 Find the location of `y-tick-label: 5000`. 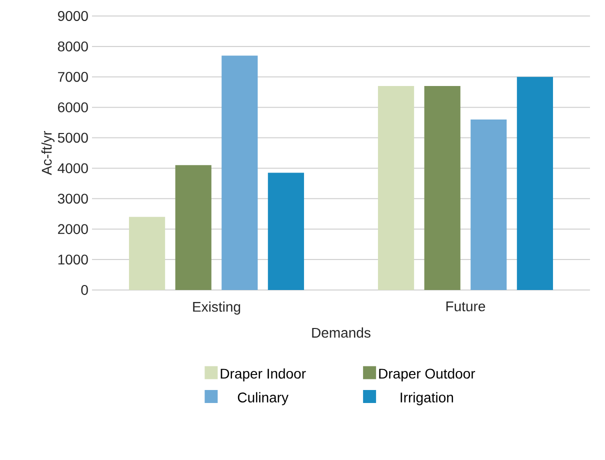

y-tick-label: 5000 is located at coordinates (73, 137).